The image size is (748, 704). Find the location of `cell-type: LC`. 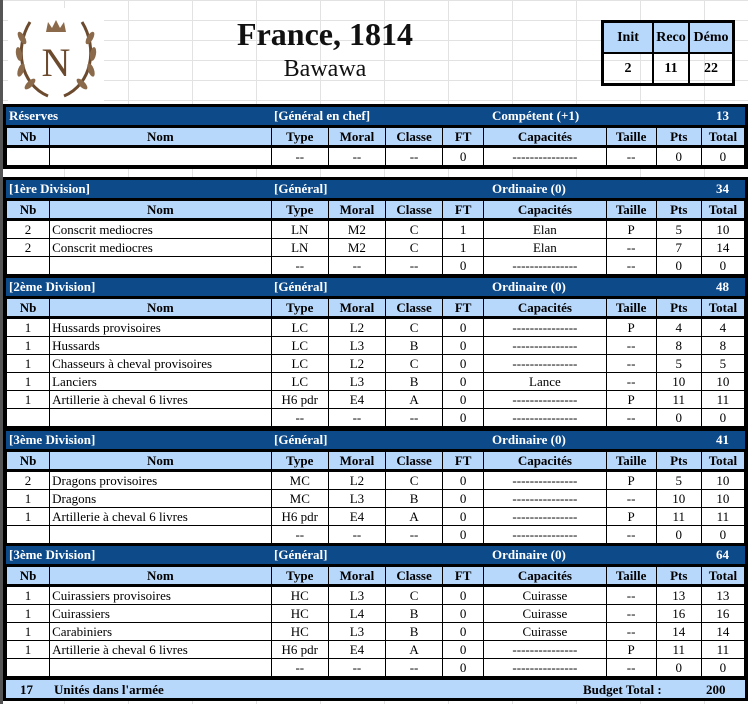

cell-type: LC is located at coordinates (299, 327).